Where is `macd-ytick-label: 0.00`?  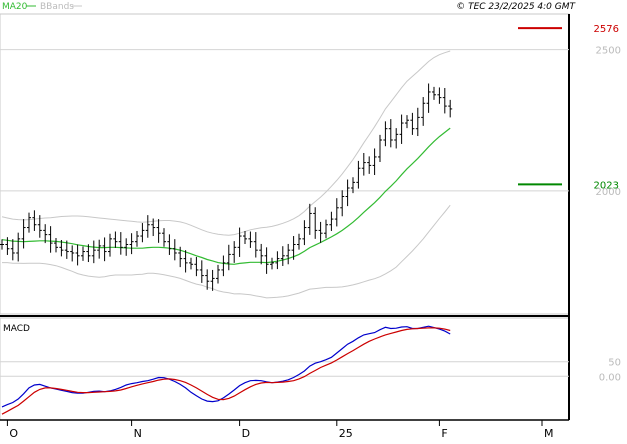 macd-ytick-label: 0.00 is located at coordinates (610, 377).